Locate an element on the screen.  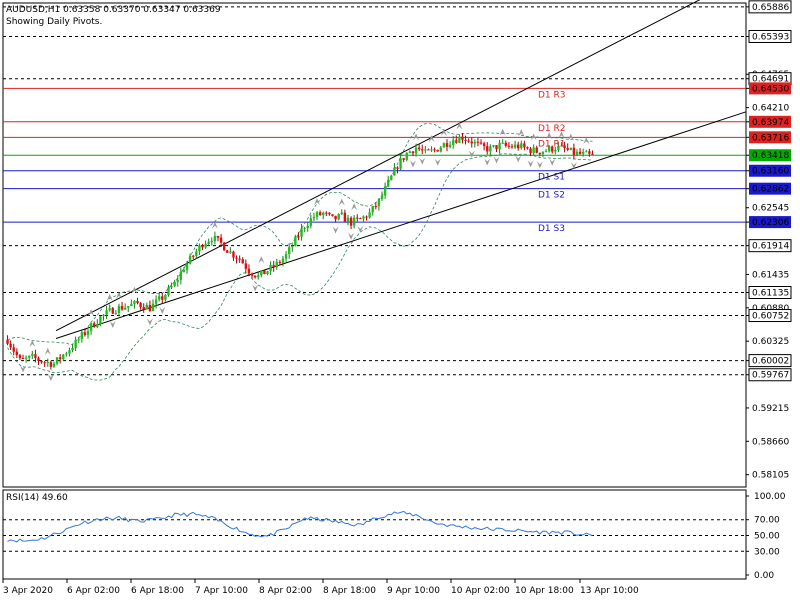
rsi-frame is located at coordinates (374, 534).